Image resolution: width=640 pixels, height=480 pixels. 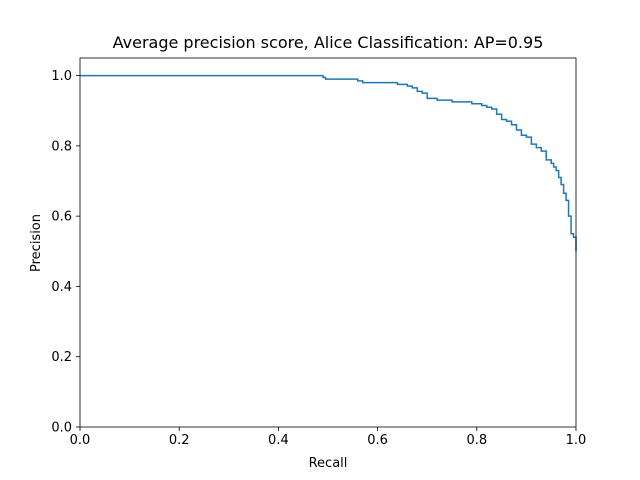 What do you see at coordinates (377, 440) in the screenshot?
I see `x-tick-label: 0.6` at bounding box center [377, 440].